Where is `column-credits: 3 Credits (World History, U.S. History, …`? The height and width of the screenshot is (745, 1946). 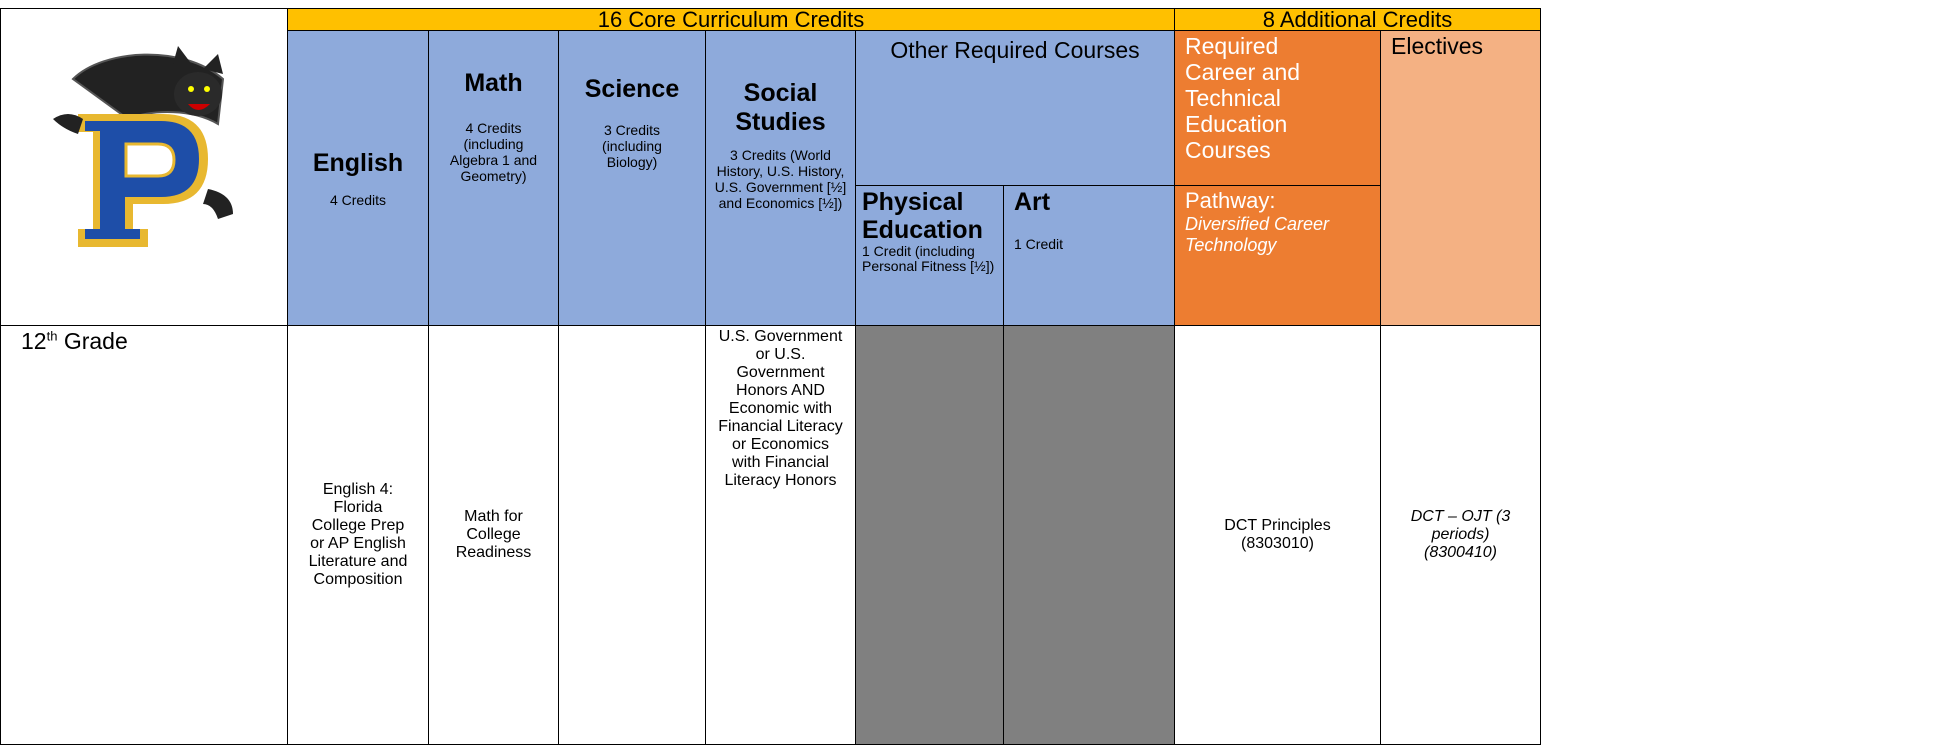 column-credits: 3 Credits (World History, U.S. History, … is located at coordinates (780, 179).